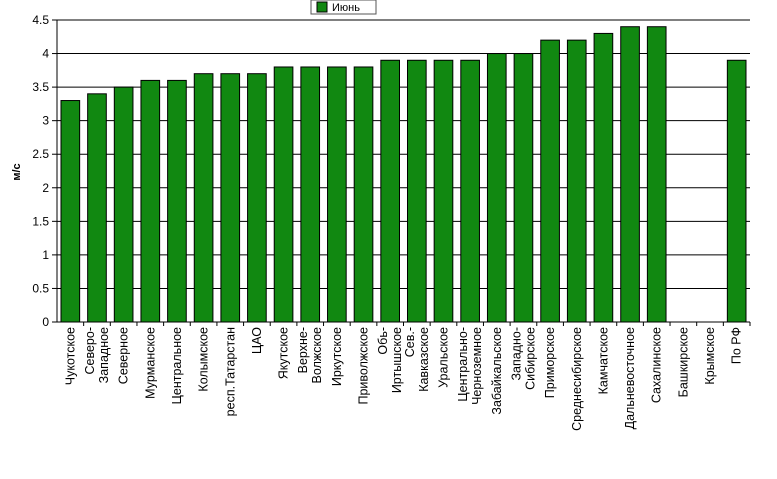 The image size is (777, 479). I want to click on category-label: Центральное, so click(177, 365).